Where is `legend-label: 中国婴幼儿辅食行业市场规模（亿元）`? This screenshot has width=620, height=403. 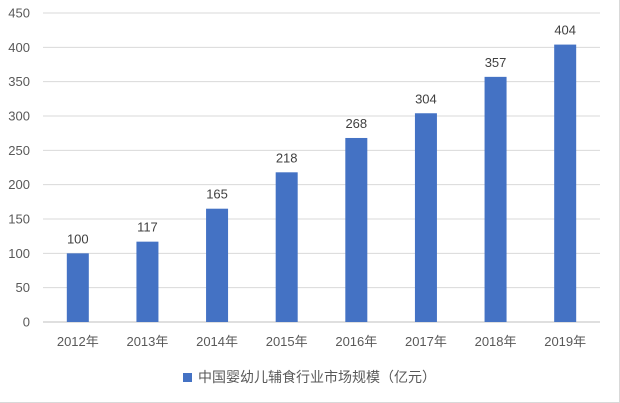
legend-label: 中国婴幼儿辅食行业市场规模（亿元） is located at coordinates (317, 378).